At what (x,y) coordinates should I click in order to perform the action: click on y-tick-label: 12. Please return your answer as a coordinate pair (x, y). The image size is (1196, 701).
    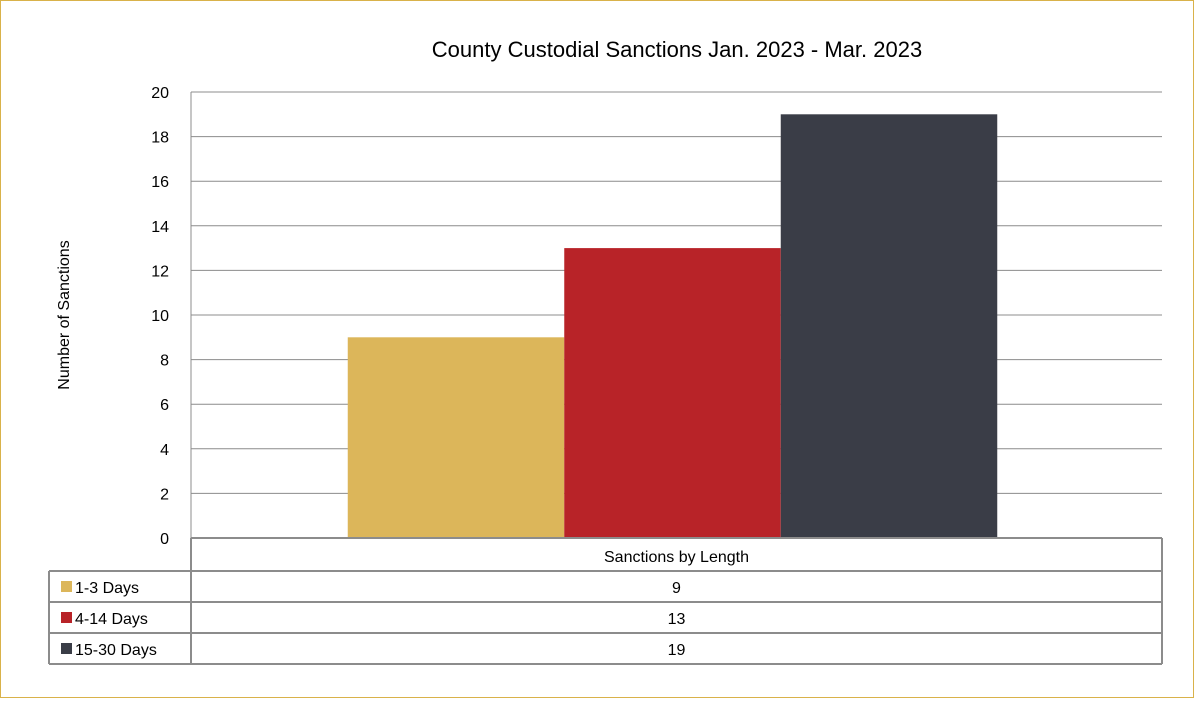
    Looking at the image, I should click on (160, 271).